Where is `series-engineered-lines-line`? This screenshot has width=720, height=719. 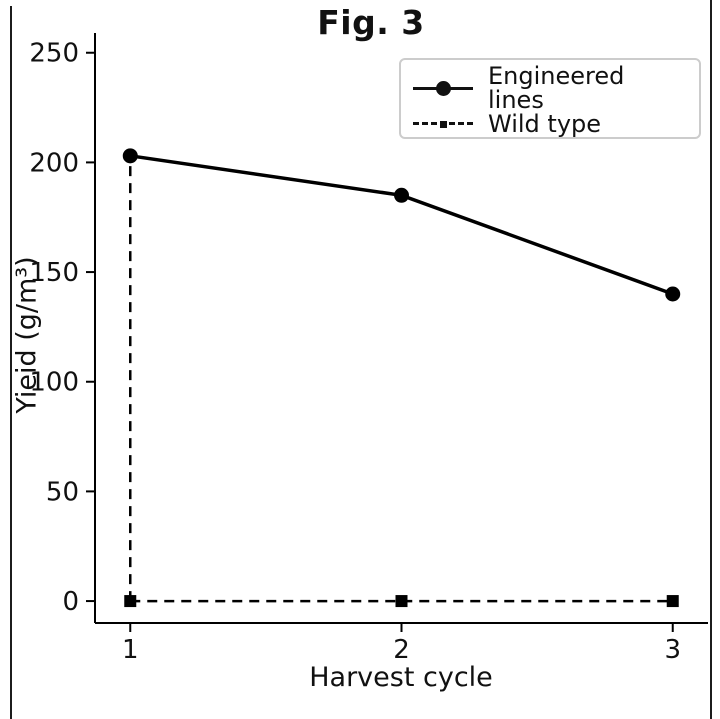 series-engineered-lines-line is located at coordinates (402, 225).